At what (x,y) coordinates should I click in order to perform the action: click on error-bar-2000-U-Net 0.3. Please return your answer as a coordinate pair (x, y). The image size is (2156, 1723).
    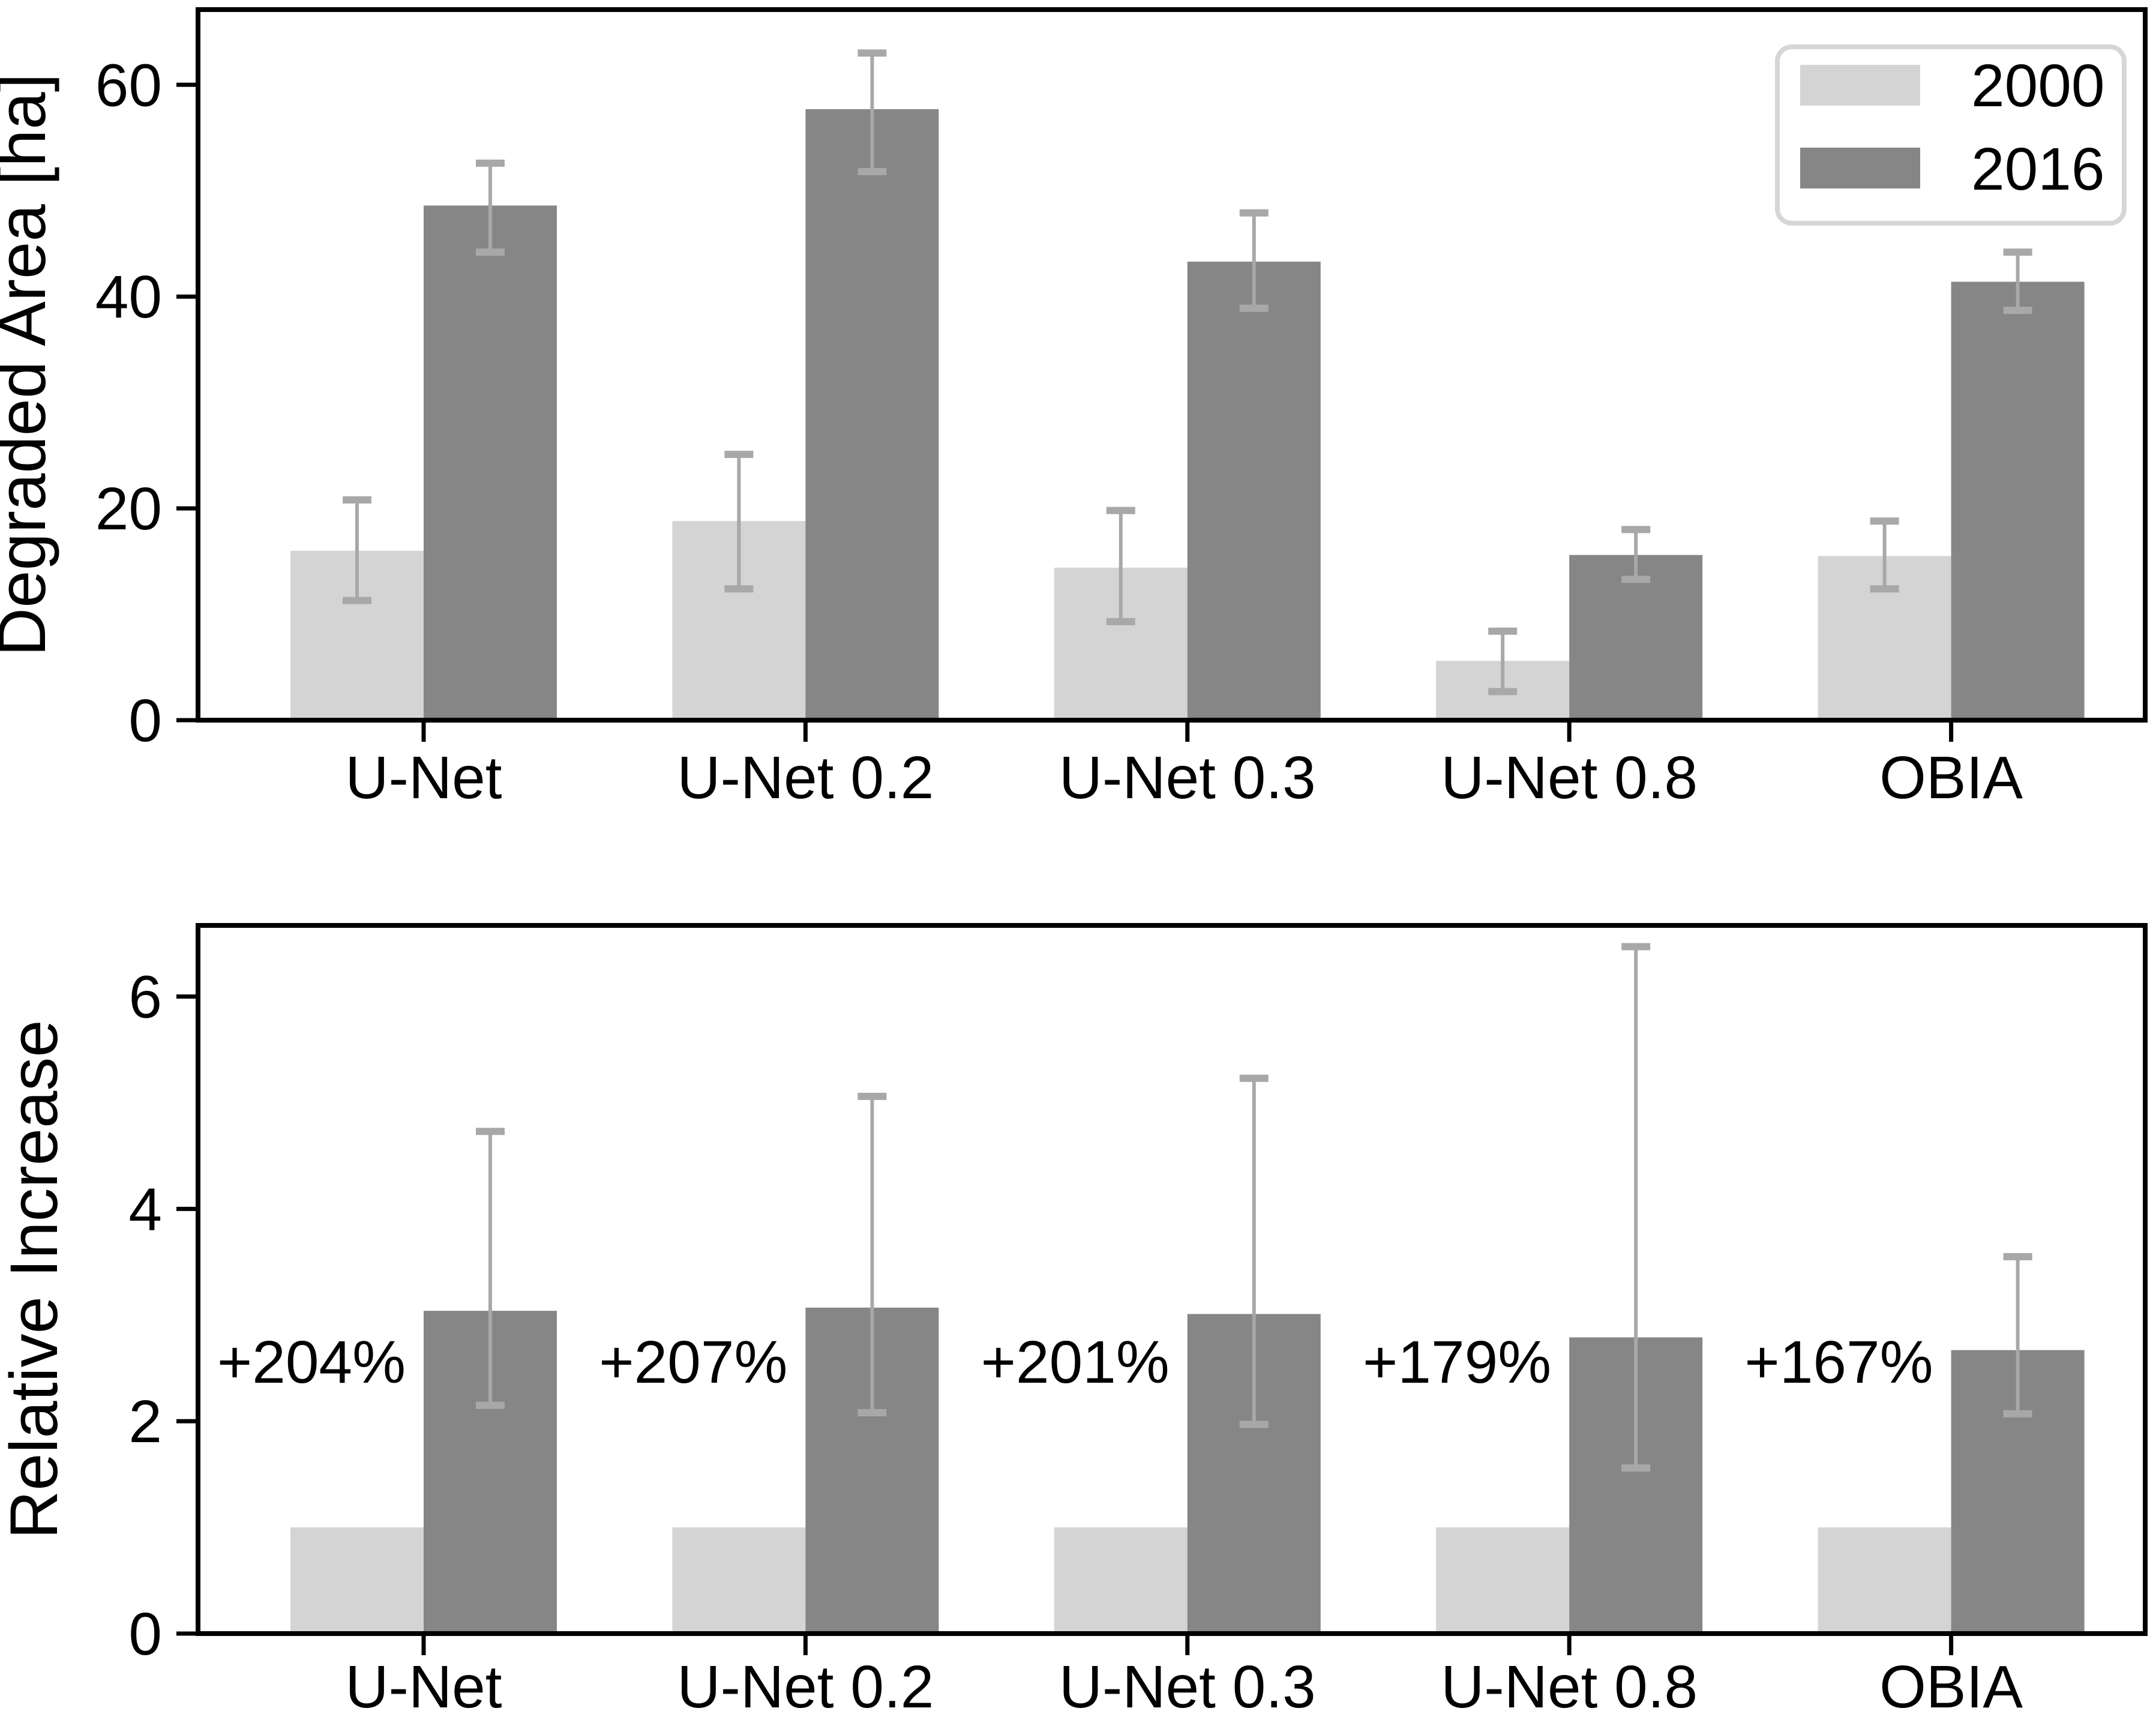
    Looking at the image, I should click on (1120, 566).